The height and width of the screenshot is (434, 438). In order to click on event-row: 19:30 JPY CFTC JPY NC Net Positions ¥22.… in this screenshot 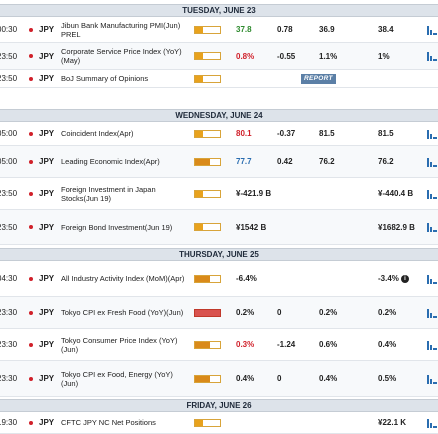, I will do `click(219, 423)`.